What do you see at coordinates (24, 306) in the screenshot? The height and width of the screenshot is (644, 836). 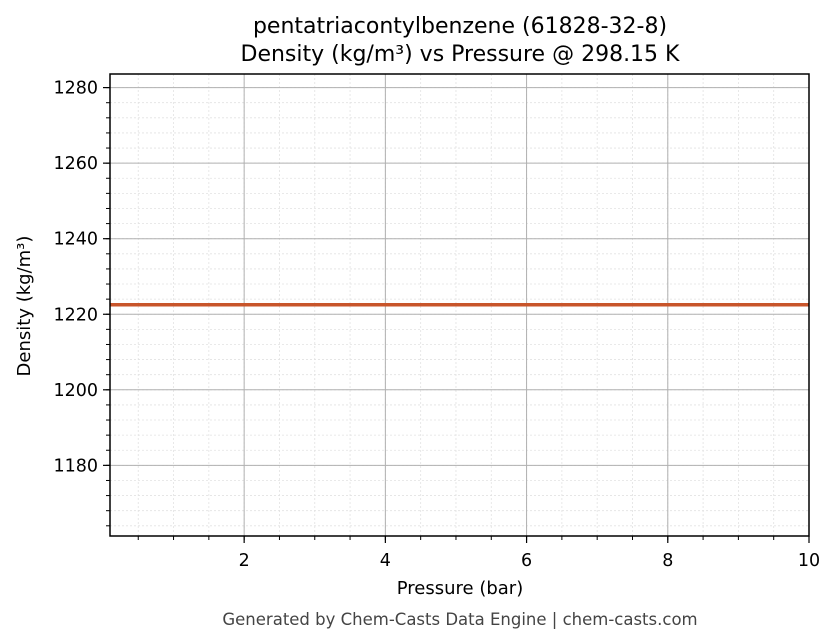 I see `y-axis-label: Density (kg/m³)` at bounding box center [24, 306].